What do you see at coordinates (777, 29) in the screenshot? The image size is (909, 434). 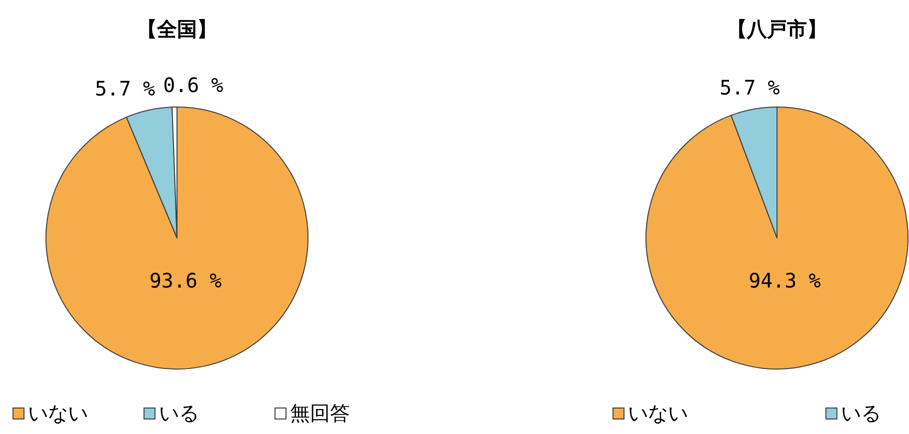 I see `chart-title: 【八戸市】` at bounding box center [777, 29].